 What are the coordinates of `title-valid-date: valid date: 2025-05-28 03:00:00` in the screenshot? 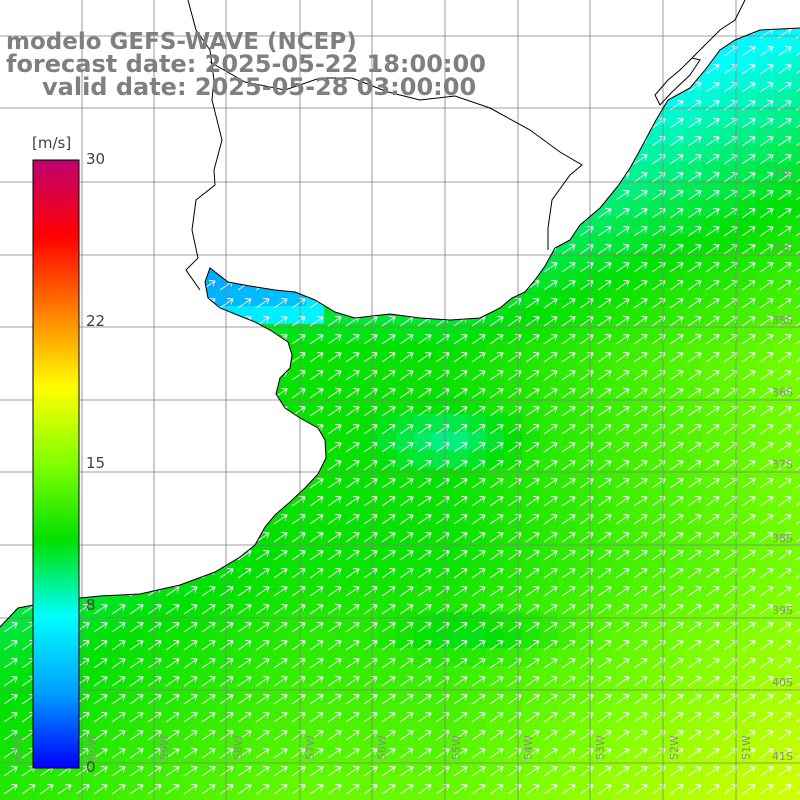 It's located at (259, 87).